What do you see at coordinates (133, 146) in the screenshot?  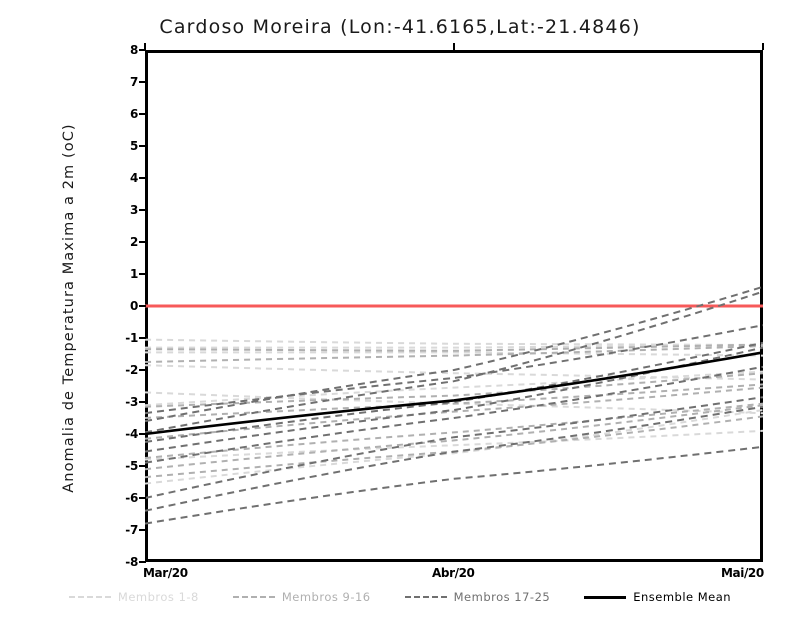 I see `y-tick-label: 5` at bounding box center [133, 146].